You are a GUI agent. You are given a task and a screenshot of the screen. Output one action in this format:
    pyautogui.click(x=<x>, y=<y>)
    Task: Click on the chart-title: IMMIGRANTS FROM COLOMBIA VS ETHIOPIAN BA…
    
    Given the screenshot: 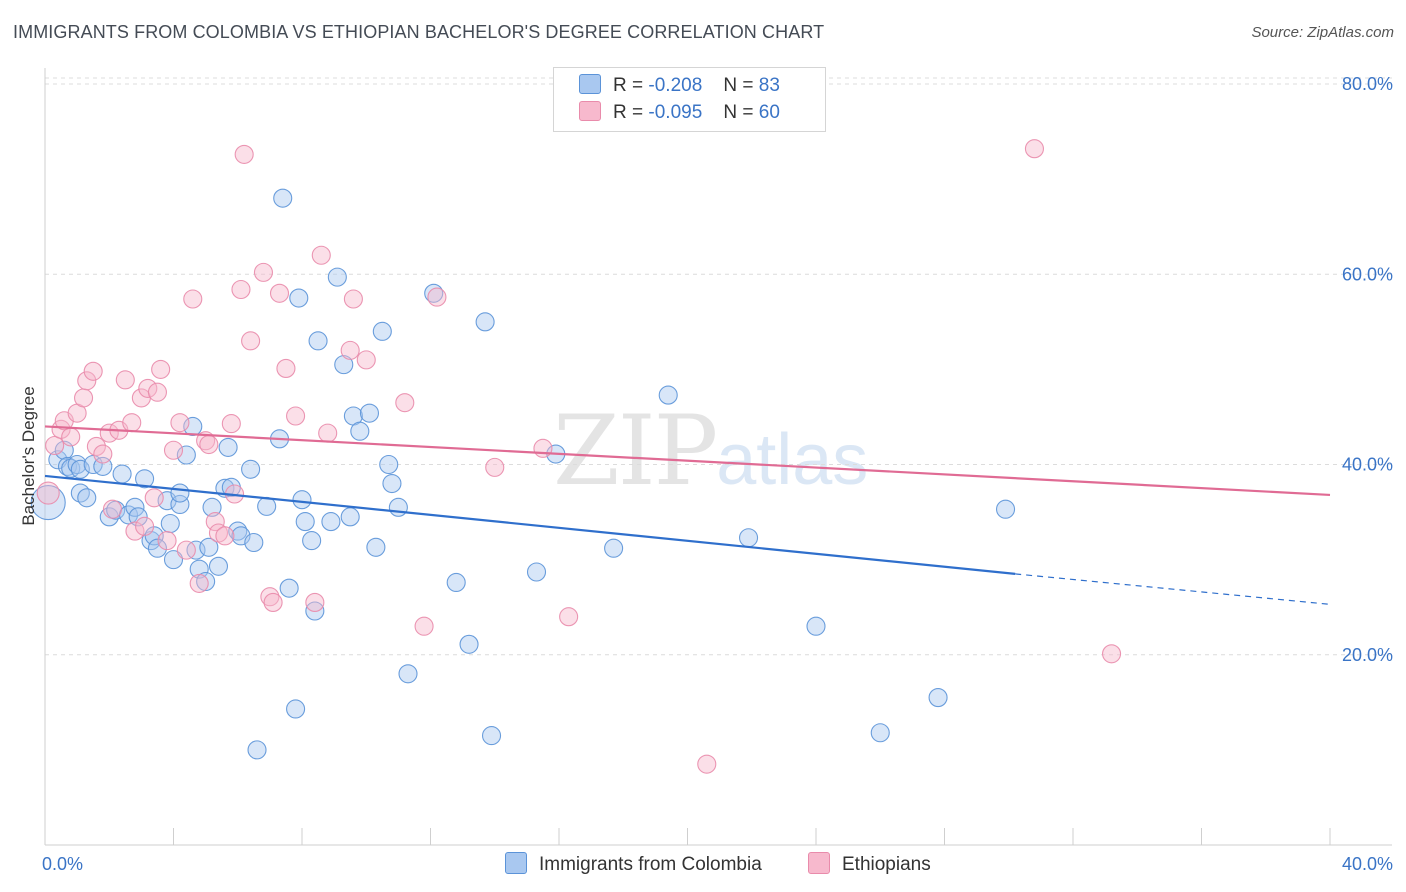 What is the action you would take?
    pyautogui.click(x=419, y=32)
    